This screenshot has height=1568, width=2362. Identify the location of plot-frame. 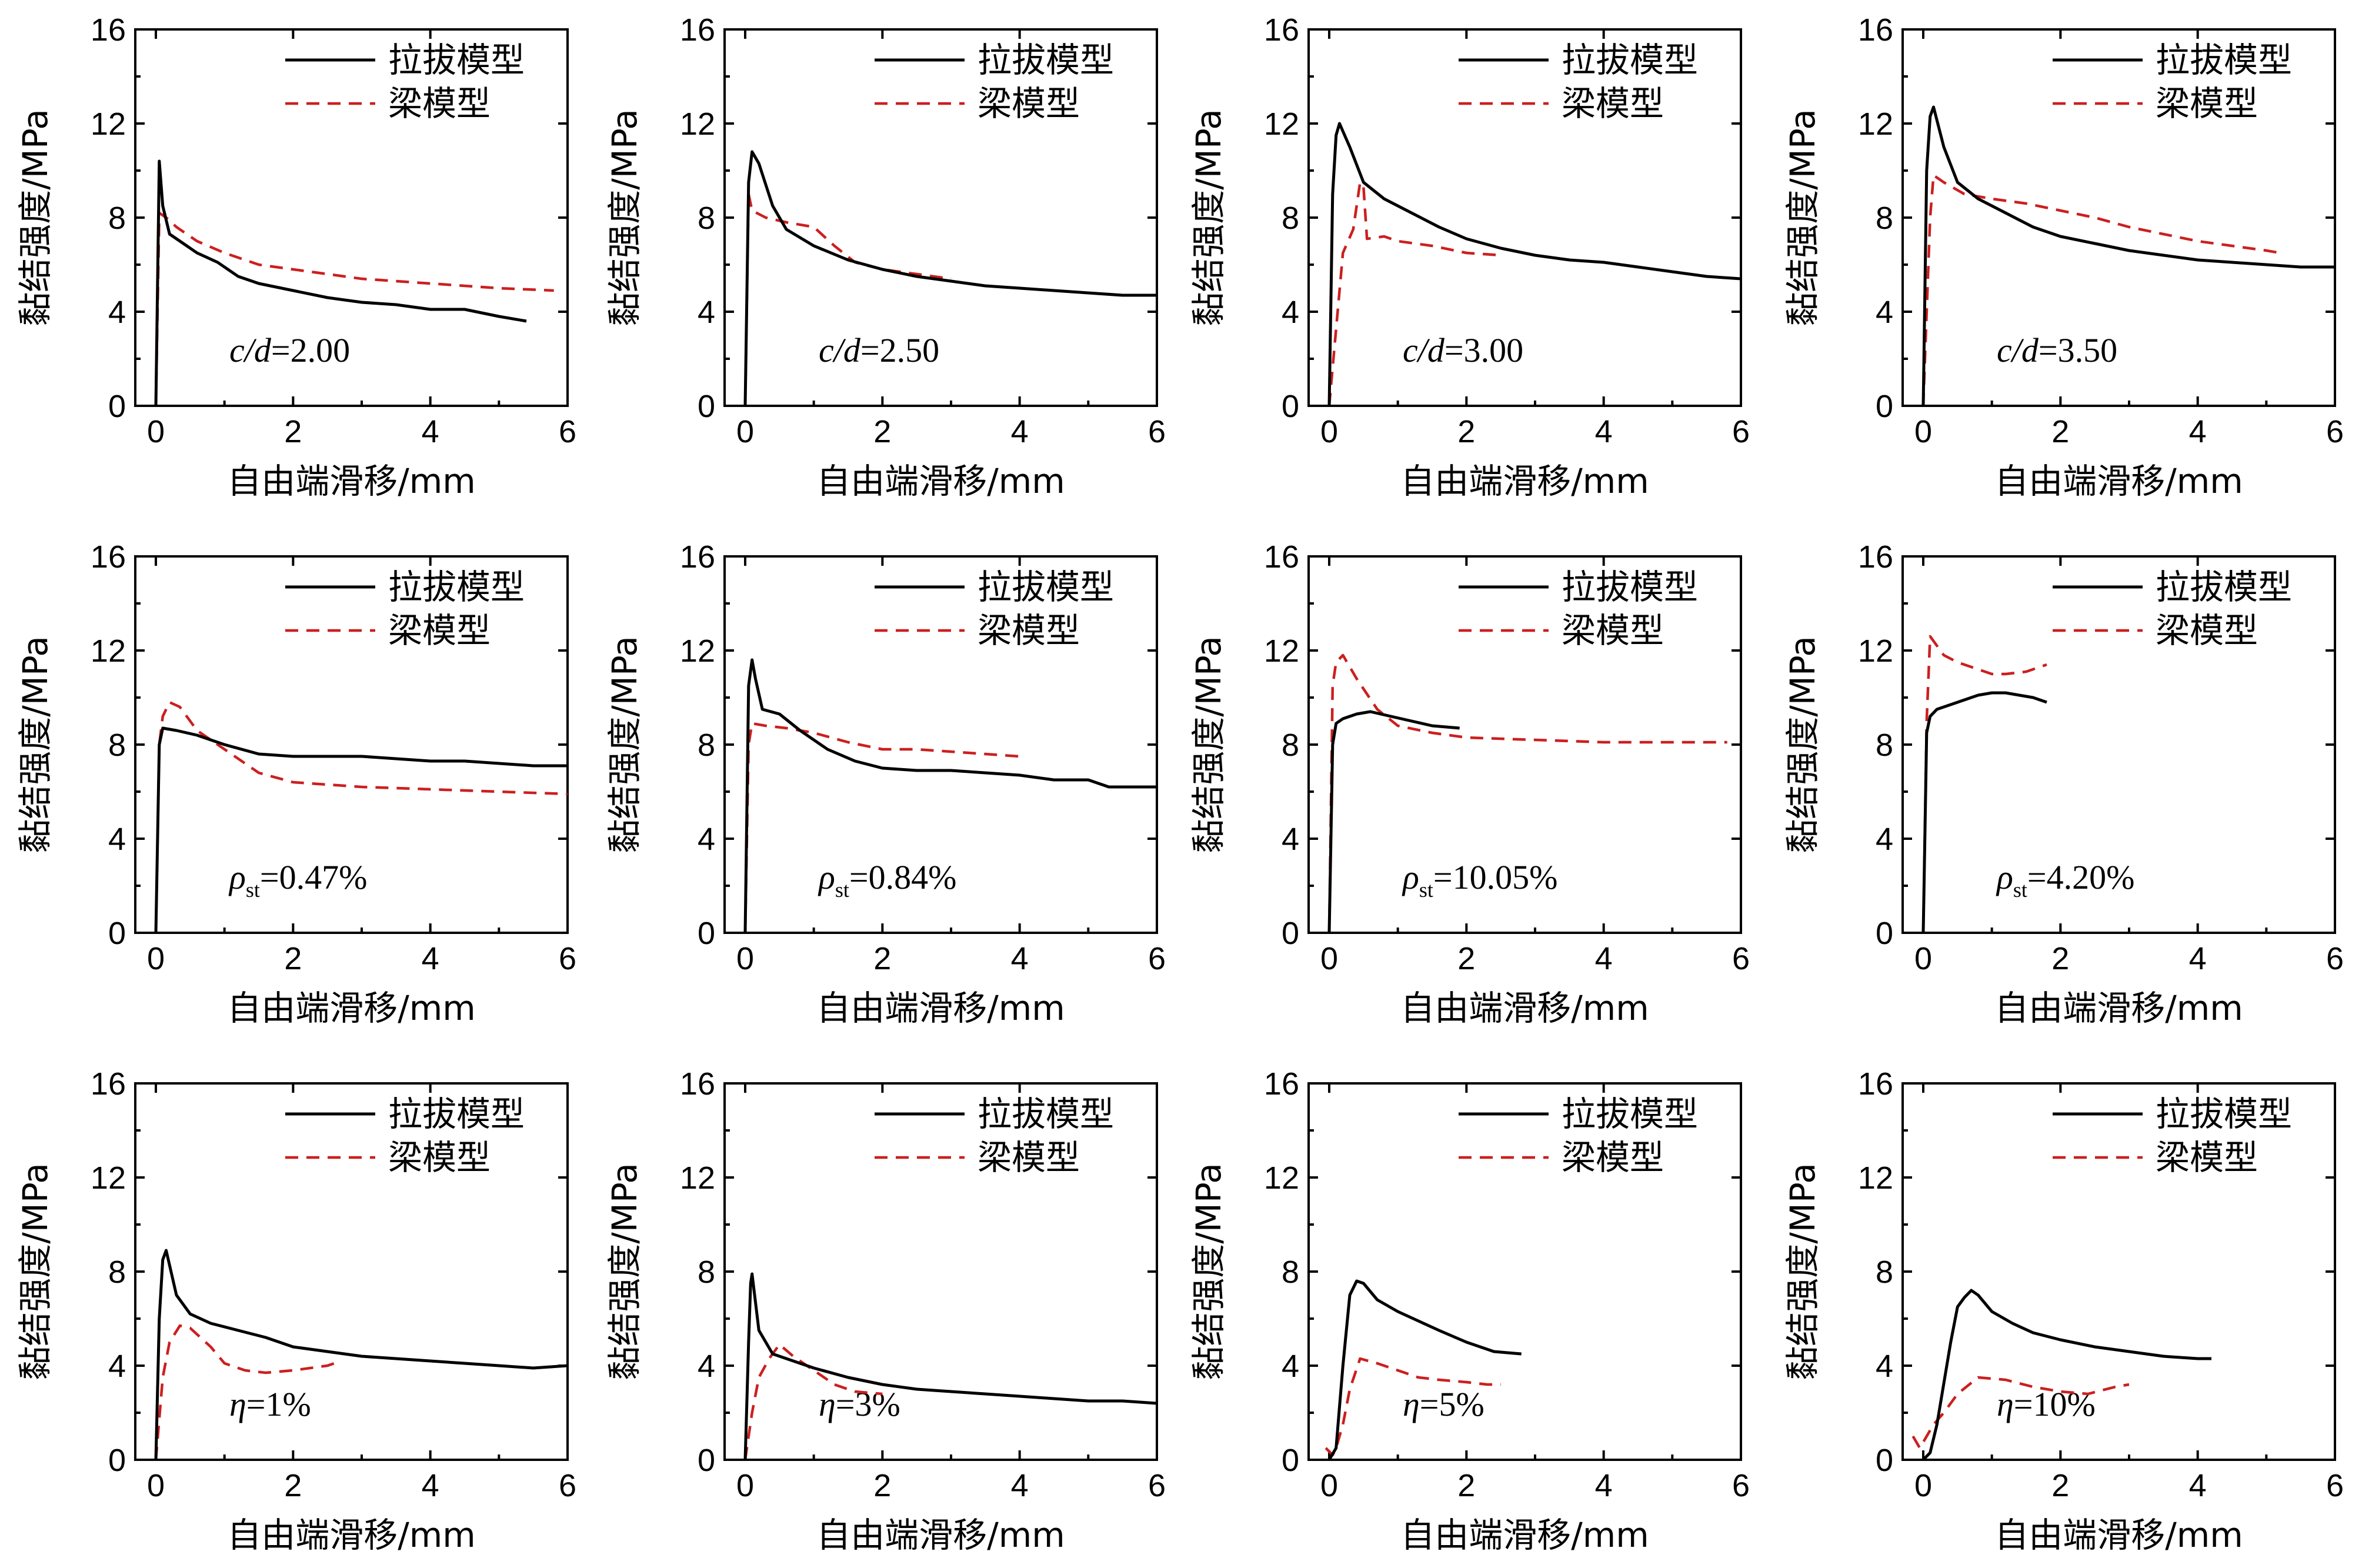
(351, 217).